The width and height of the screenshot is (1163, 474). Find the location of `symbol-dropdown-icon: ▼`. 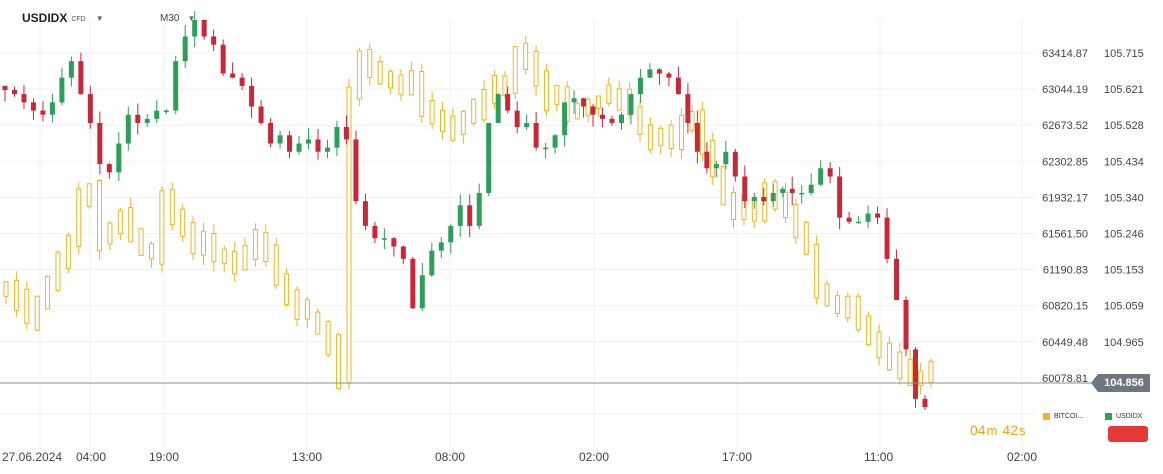

symbol-dropdown-icon: ▼ is located at coordinates (99, 18).